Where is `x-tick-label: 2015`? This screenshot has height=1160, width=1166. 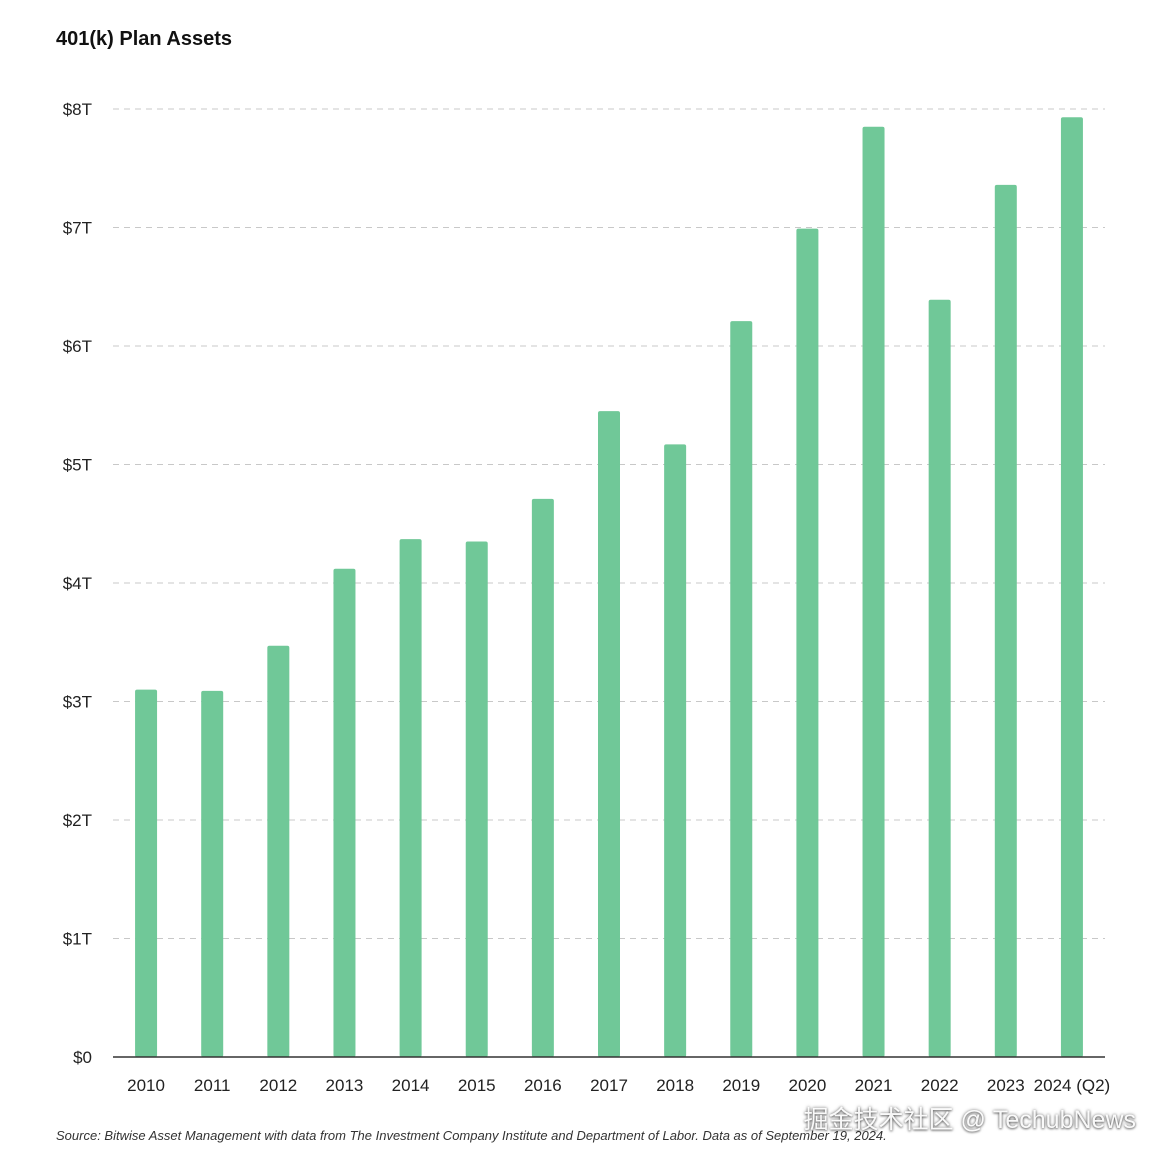
x-tick-label: 2015 is located at coordinates (477, 1085).